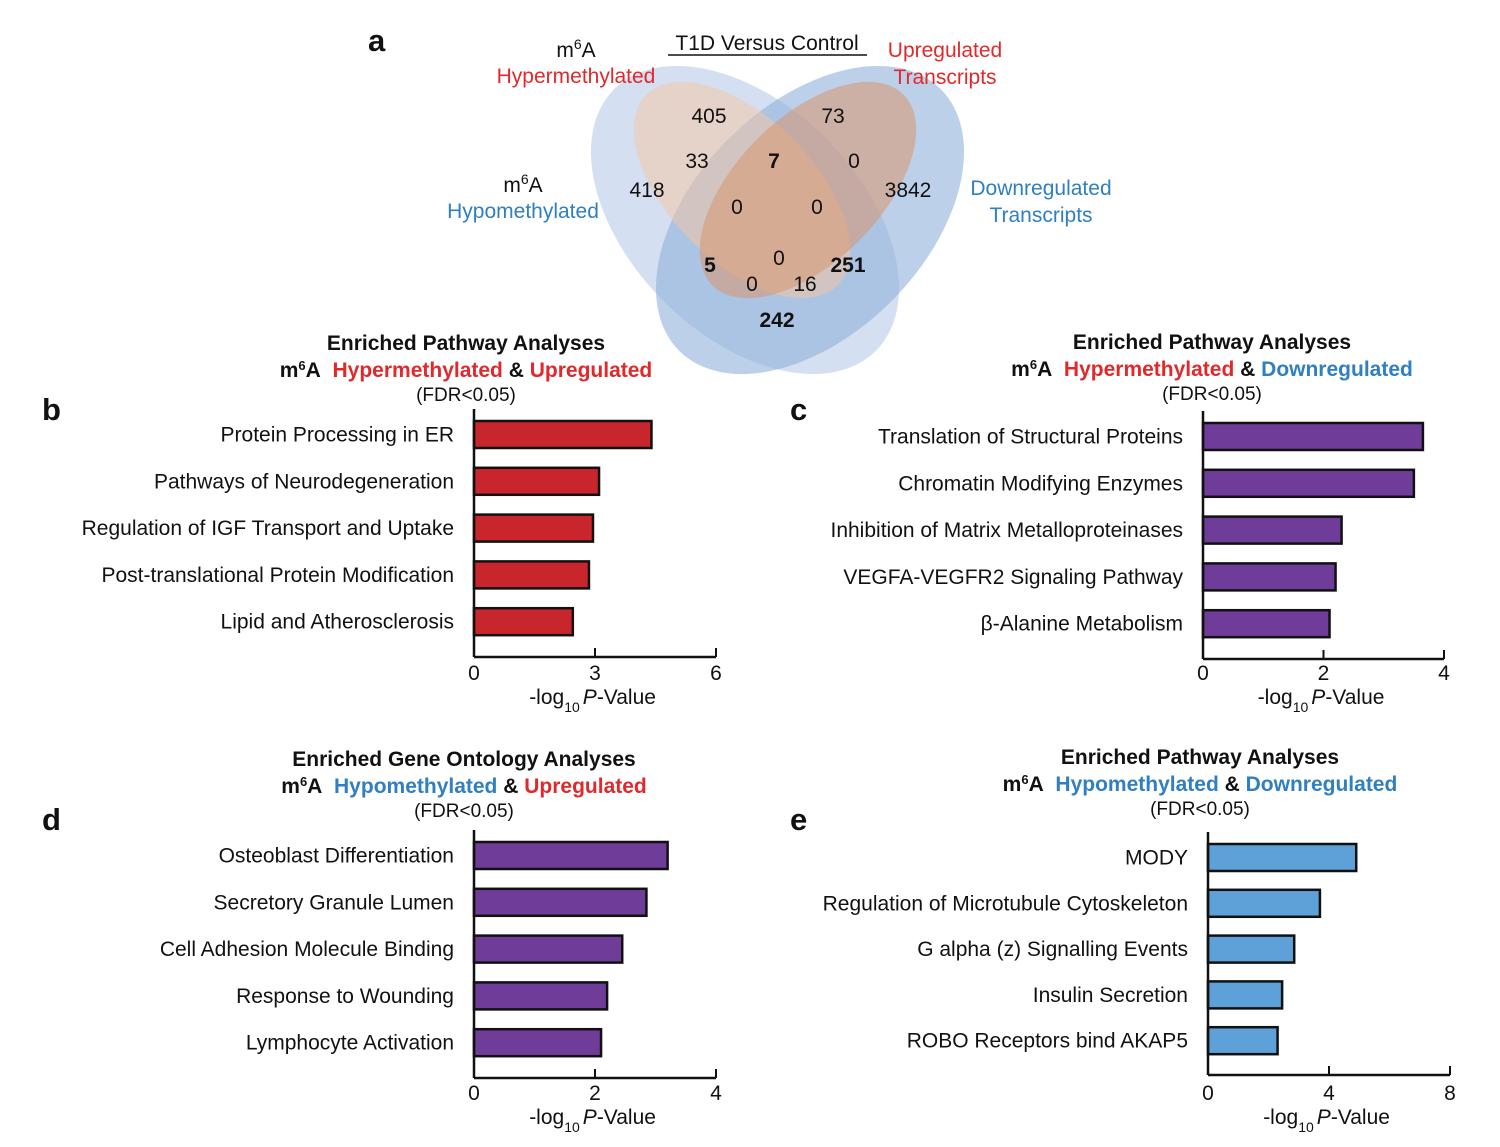  I want to click on label-upregulated-2: Transcripts, so click(944, 77).